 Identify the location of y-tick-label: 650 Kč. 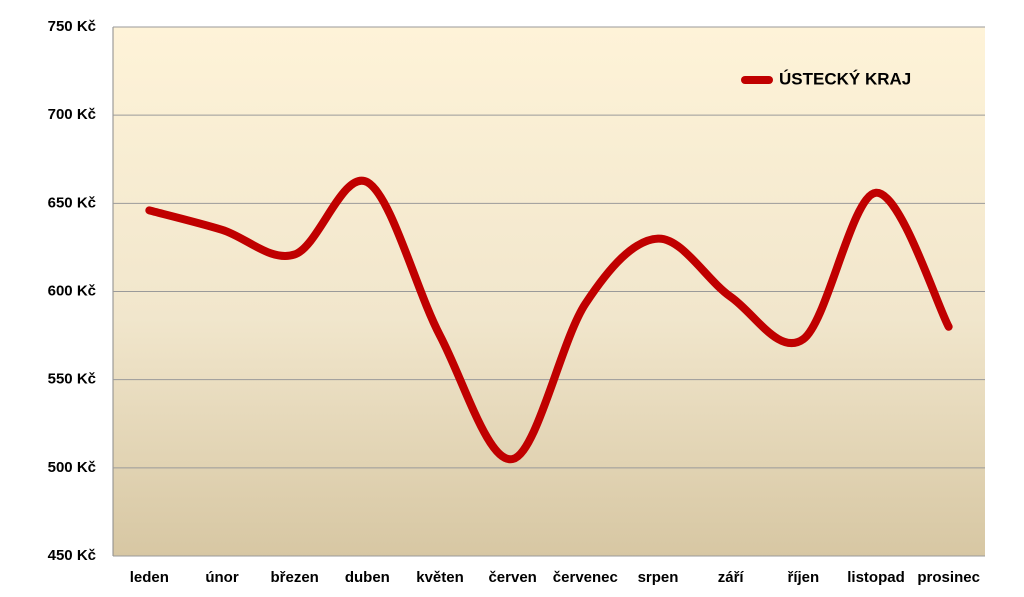
(72, 202).